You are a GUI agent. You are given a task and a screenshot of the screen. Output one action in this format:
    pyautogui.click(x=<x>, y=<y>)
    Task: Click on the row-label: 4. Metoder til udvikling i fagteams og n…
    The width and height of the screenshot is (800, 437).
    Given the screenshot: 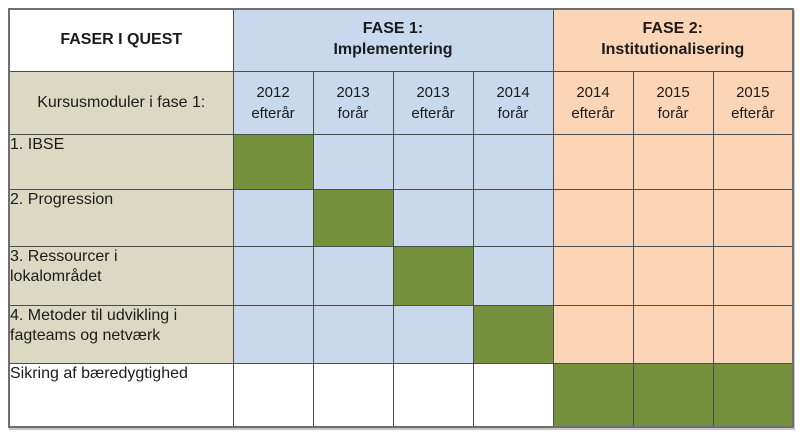 What is the action you would take?
    pyautogui.click(x=121, y=334)
    